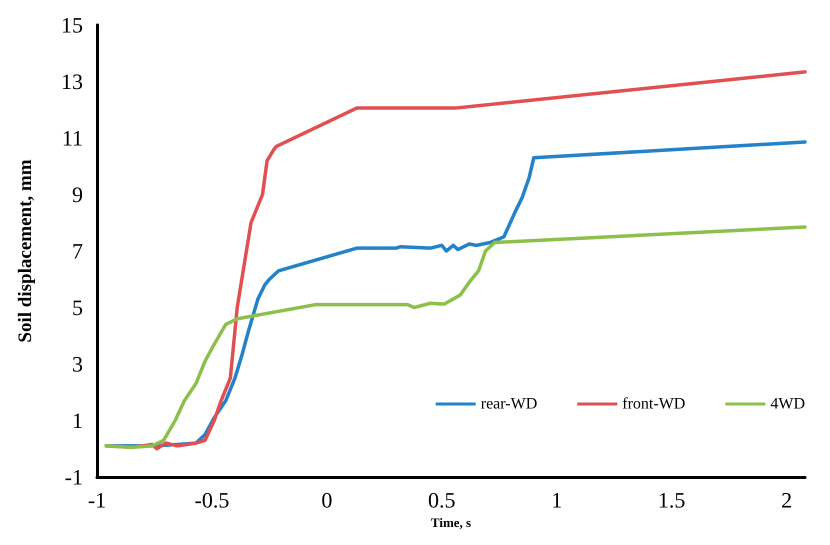  Describe the element at coordinates (442, 500) in the screenshot. I see `x-tick-label: 0.5` at that location.